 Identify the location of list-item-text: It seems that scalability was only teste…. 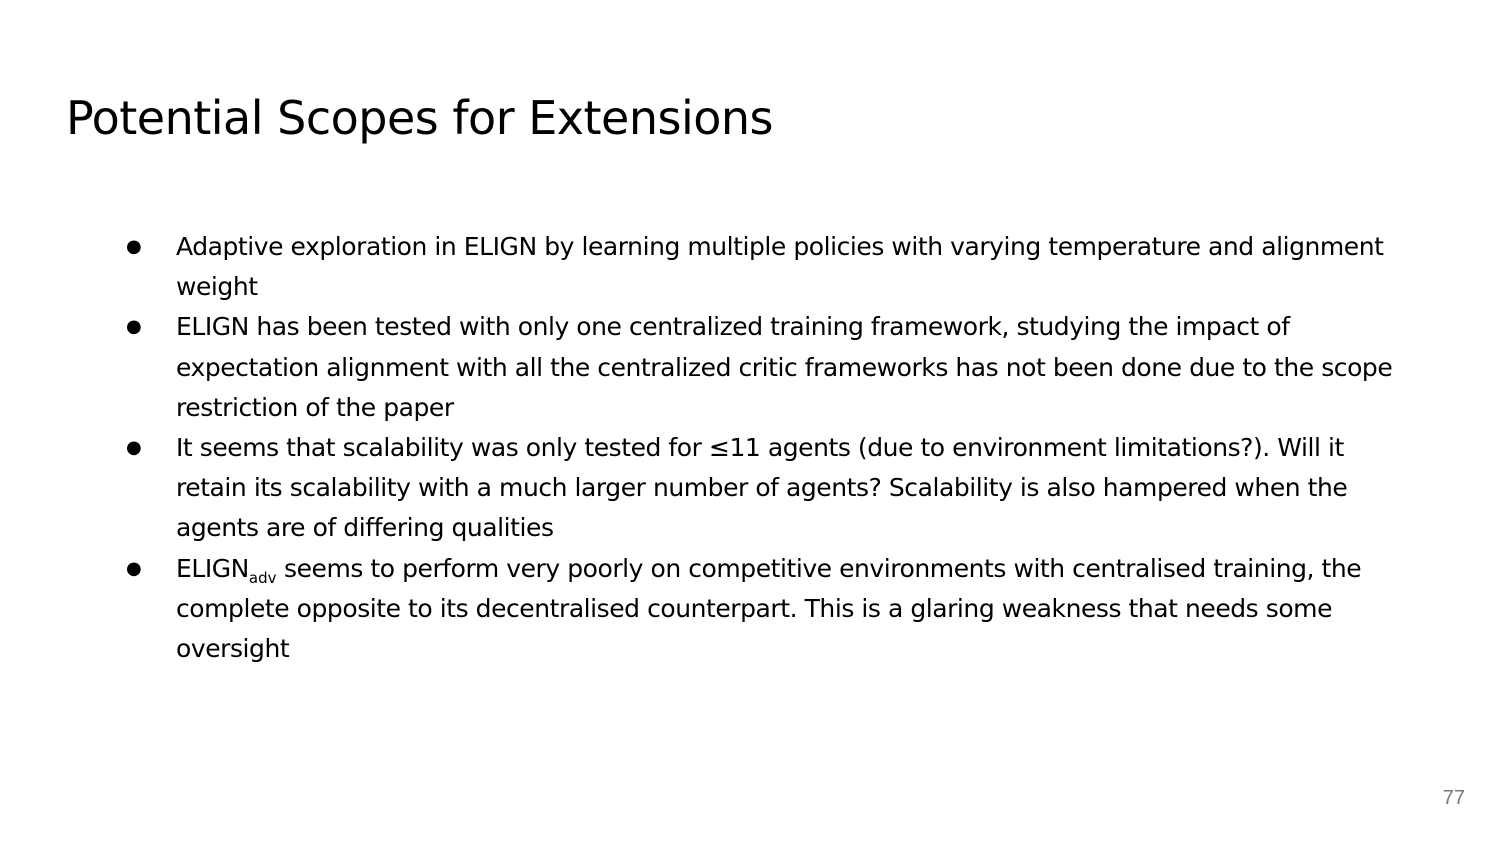
(762, 488).